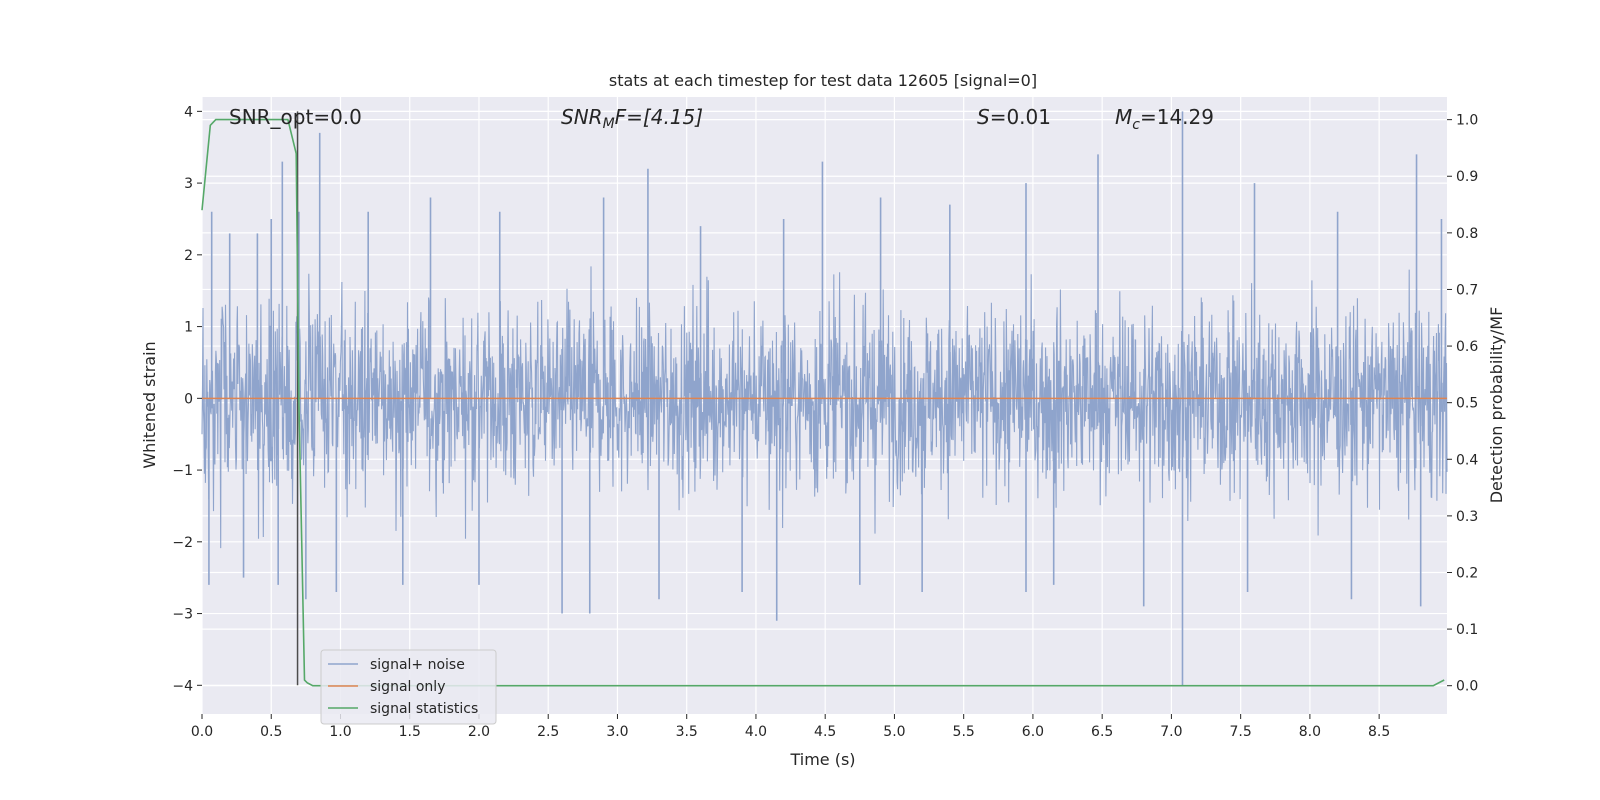 The image size is (1600, 800). I want to click on y-tick-label: 0, so click(188, 399).